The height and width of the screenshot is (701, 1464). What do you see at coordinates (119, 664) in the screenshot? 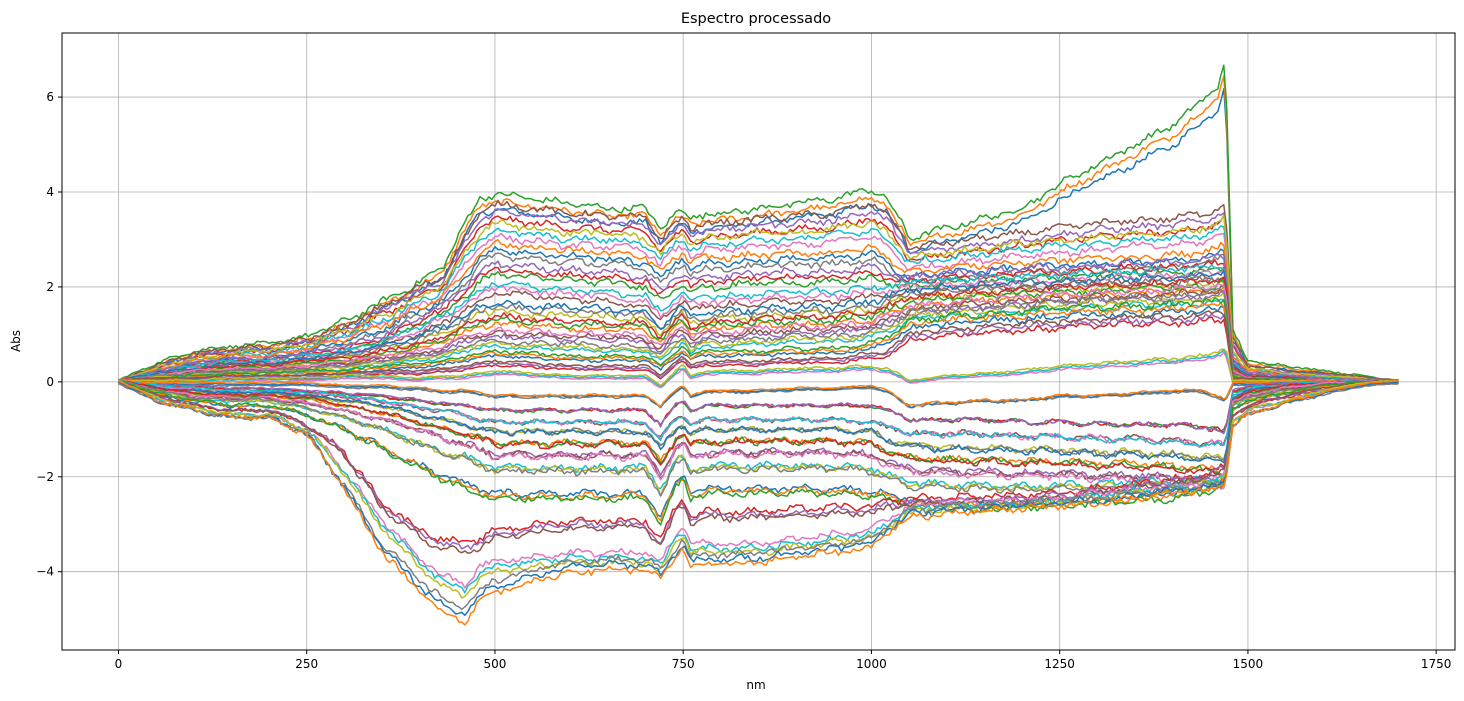
I see `x-tick-label: 0` at bounding box center [119, 664].